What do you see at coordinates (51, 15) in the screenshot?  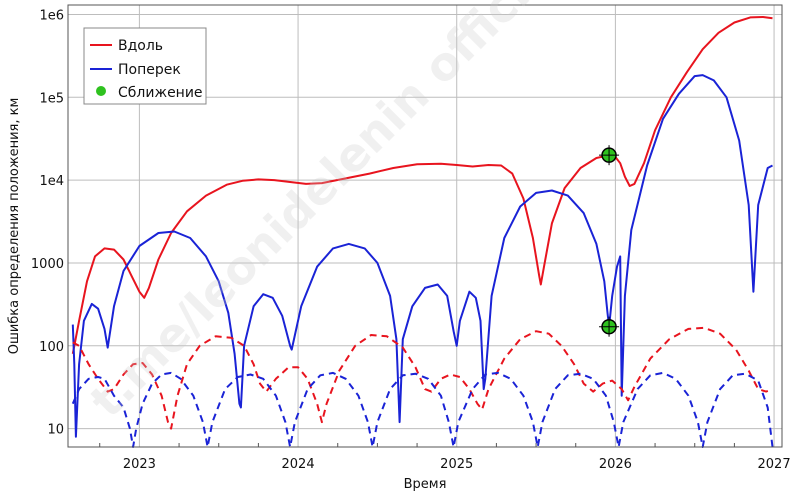 I see `y-tick-label: 1e6` at bounding box center [51, 15].